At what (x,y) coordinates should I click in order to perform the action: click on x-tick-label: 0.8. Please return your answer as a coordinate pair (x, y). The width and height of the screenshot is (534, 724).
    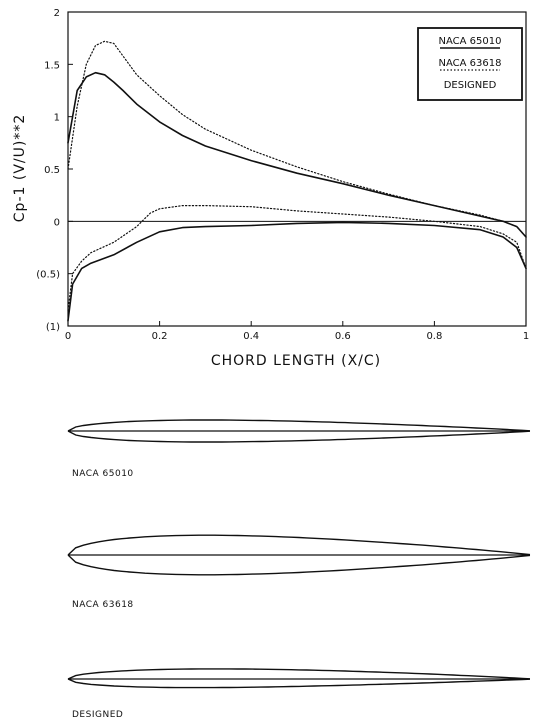
    Looking at the image, I should click on (434, 336).